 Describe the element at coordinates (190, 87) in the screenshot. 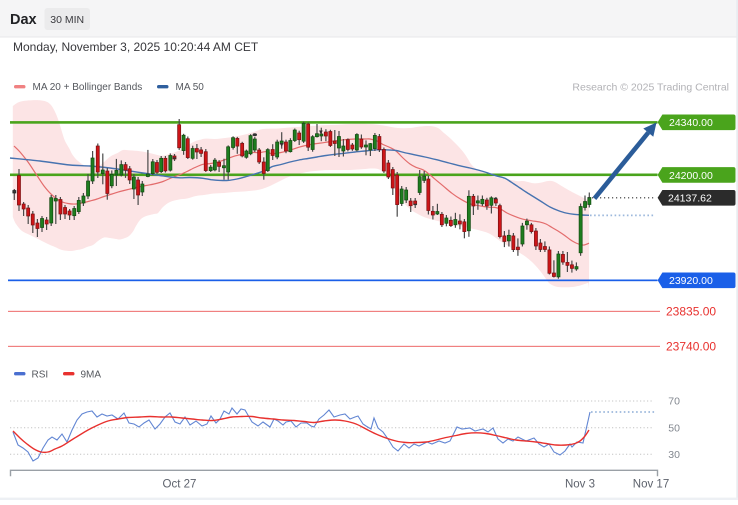

I see `svg-text: MA 50` at that location.